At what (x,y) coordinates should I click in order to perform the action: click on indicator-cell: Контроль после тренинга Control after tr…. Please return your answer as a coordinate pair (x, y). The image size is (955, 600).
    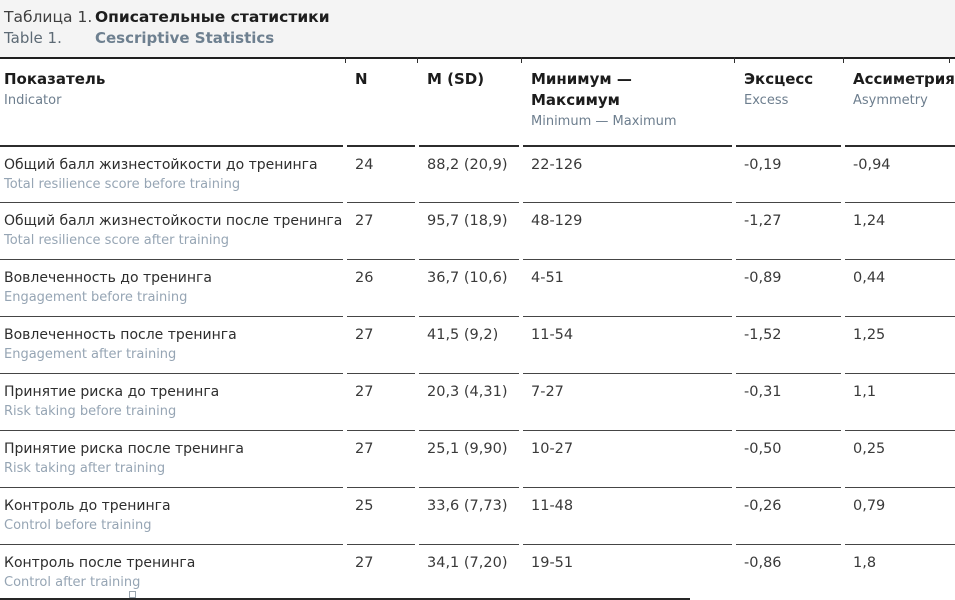
    Looking at the image, I should click on (171, 572).